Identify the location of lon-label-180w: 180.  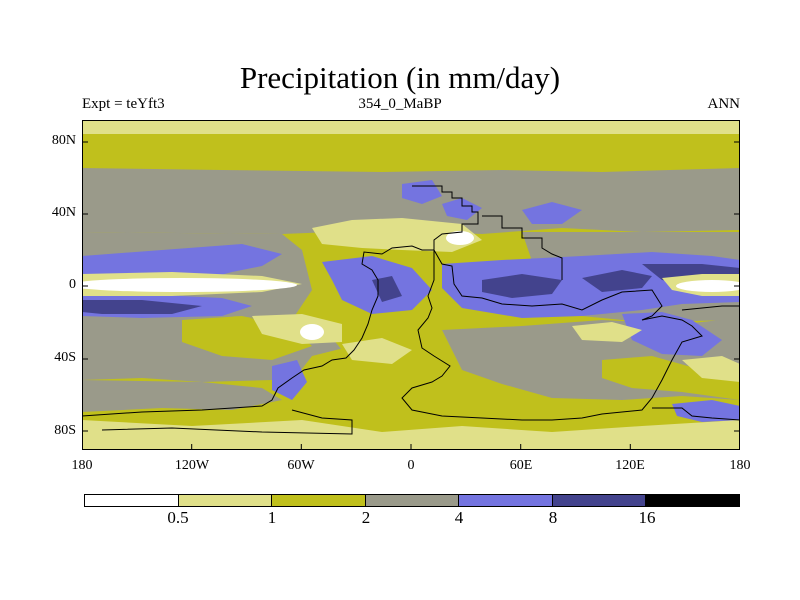
(82, 465).